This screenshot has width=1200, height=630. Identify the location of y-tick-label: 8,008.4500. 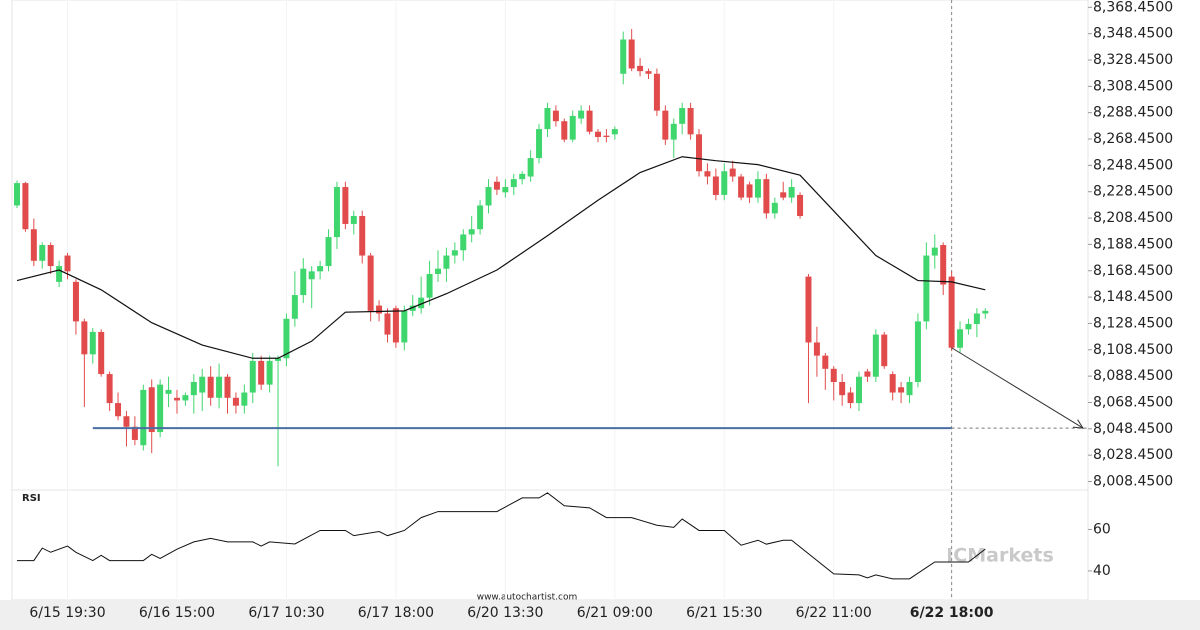
(1133, 482).